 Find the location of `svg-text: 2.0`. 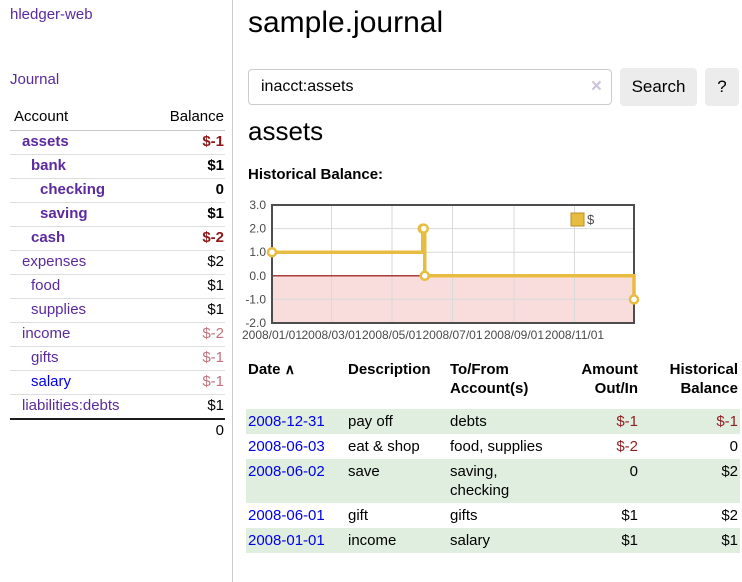

svg-text: 2.0 is located at coordinates (257, 229).